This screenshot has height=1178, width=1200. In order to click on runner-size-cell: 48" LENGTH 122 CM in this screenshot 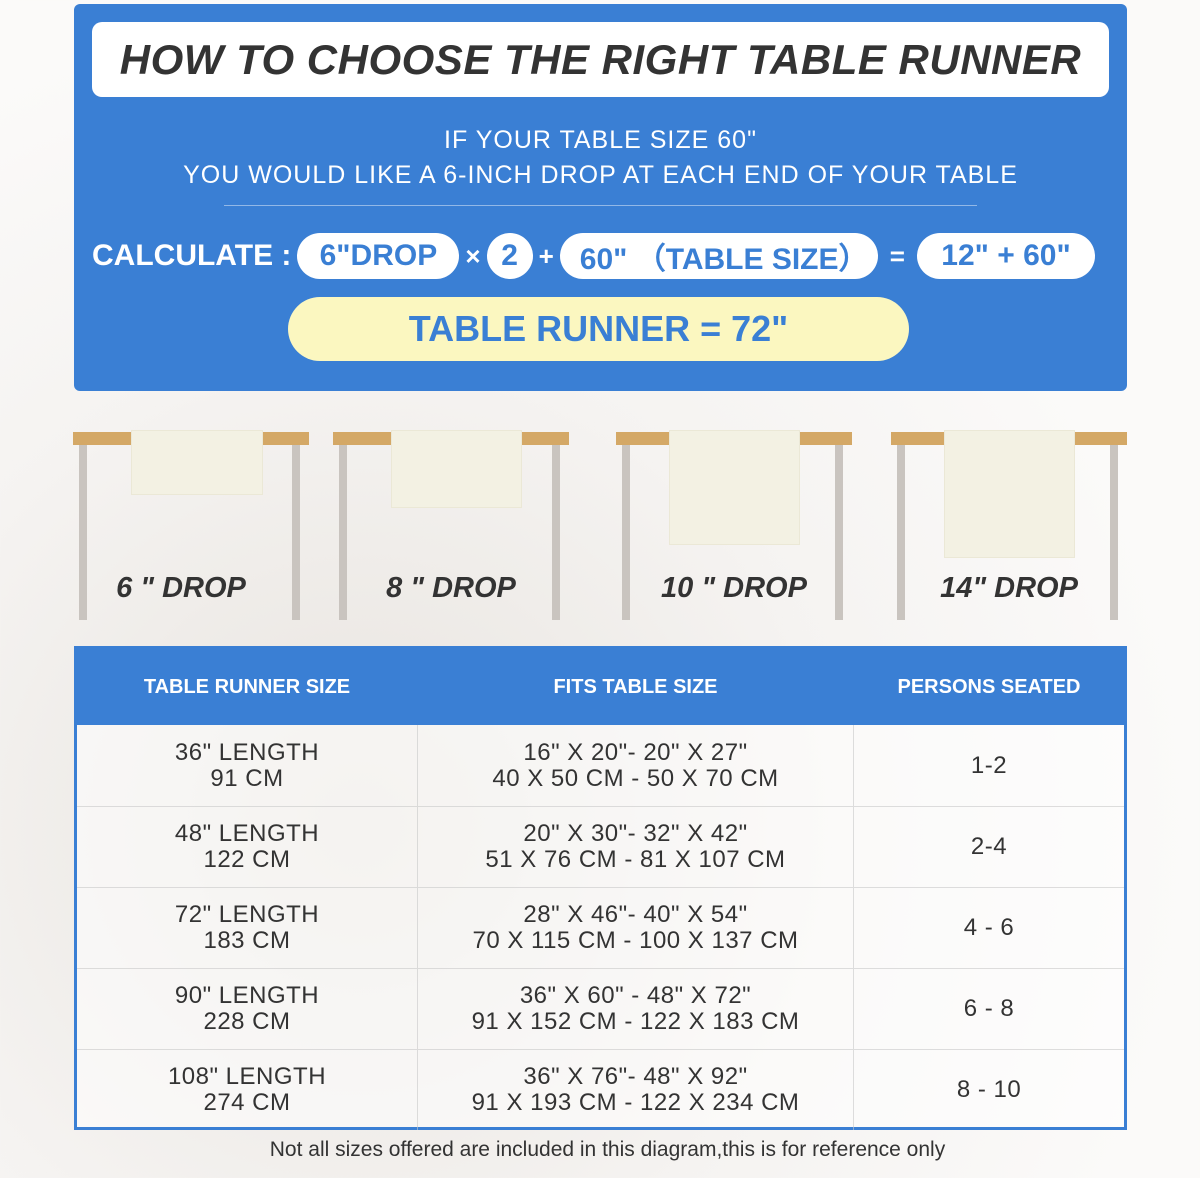, I will do `click(247, 847)`.